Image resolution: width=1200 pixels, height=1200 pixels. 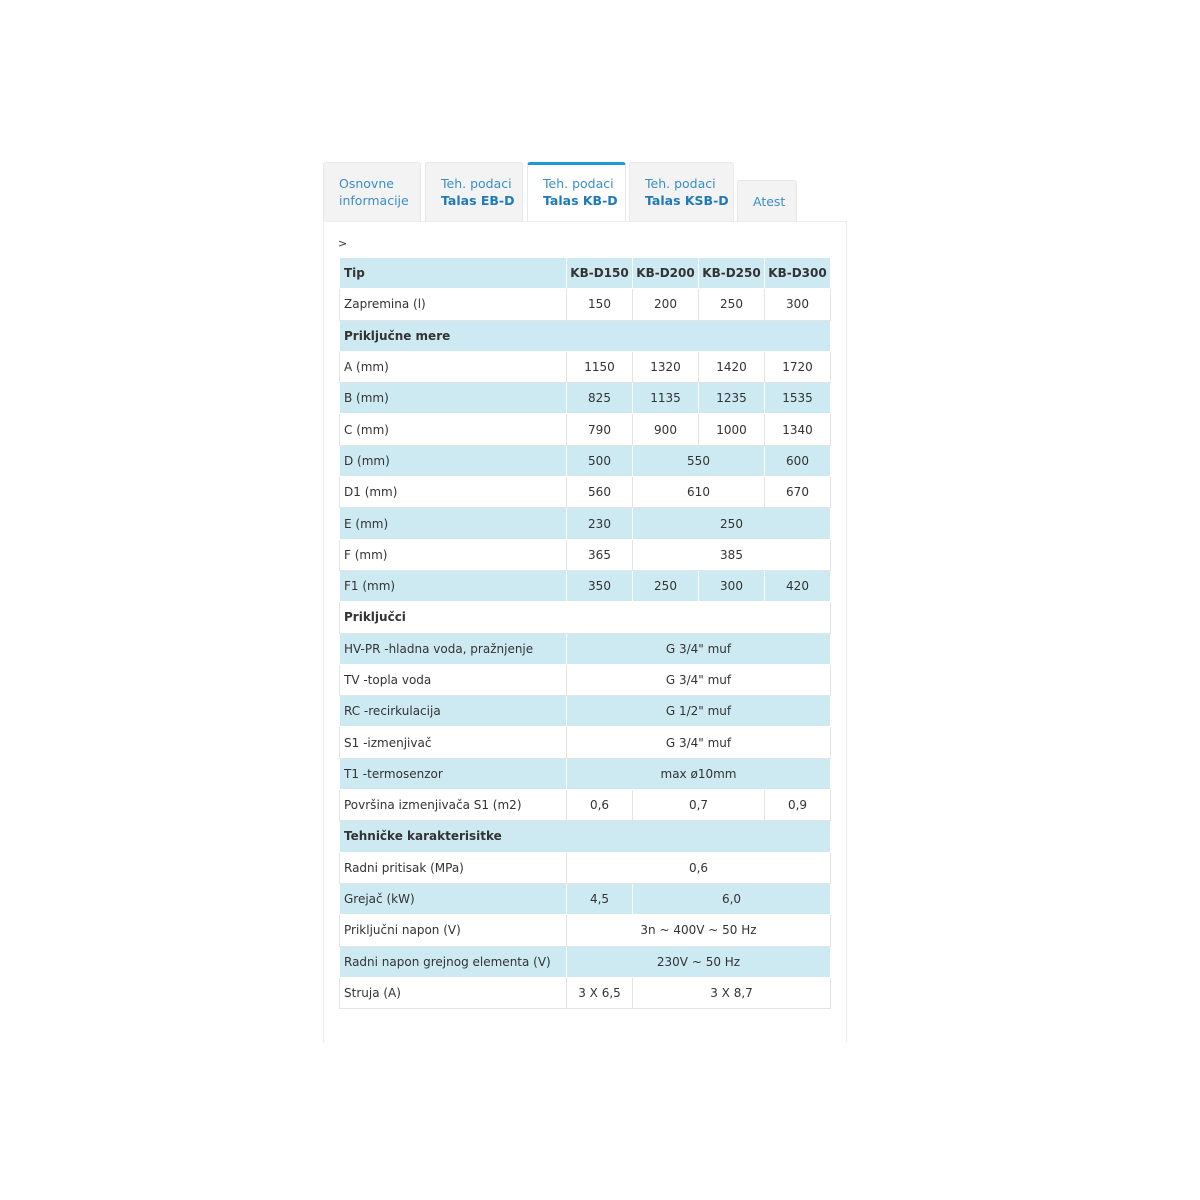 I want to click on cell-value: KB-D250, so click(x=731, y=273).